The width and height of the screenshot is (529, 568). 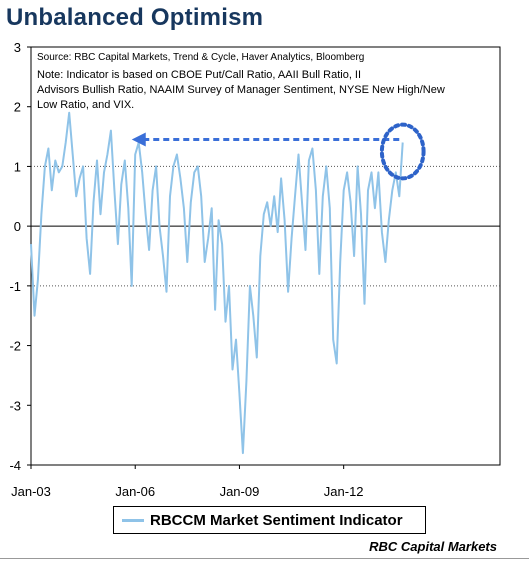 What do you see at coordinates (15, 346) in the screenshot?
I see `y-tick-label-5: -2` at bounding box center [15, 346].